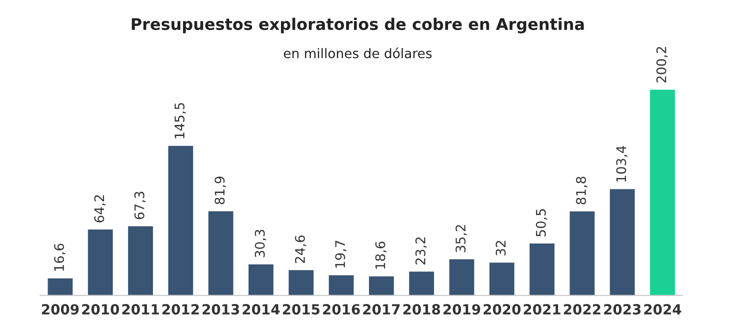 The height and width of the screenshot is (332, 730). What do you see at coordinates (180, 309) in the screenshot?
I see `x-tick-label: 2012` at bounding box center [180, 309].